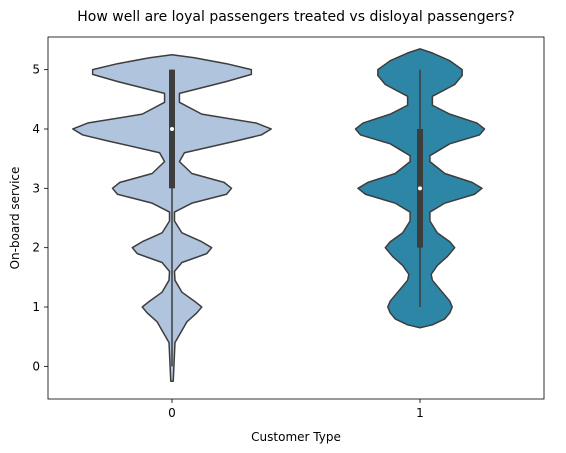 Image resolution: width=566 pixels, height=453 pixels. I want to click on x-tick-label-1: 1, so click(420, 413).